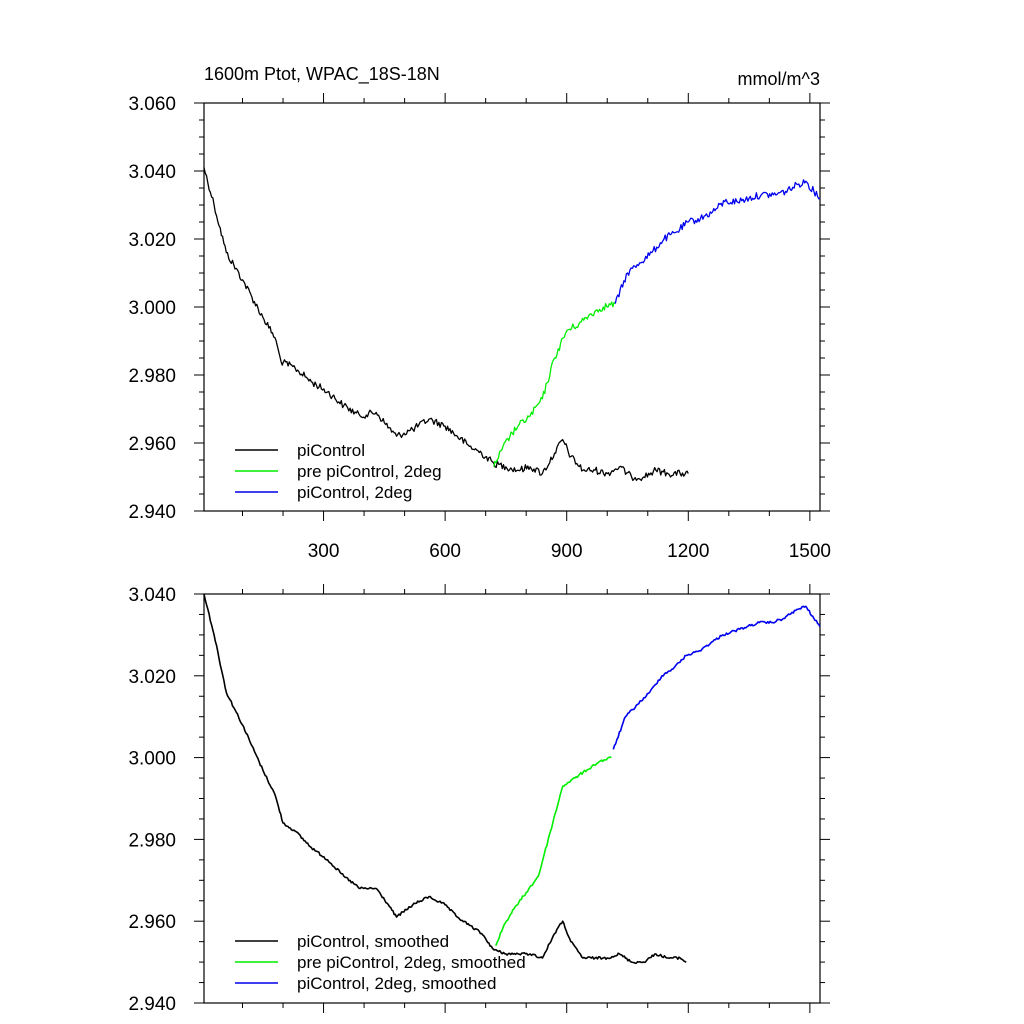 This screenshot has width=1024, height=1024. Describe the element at coordinates (152, 172) in the screenshot. I see `top-y-tick-label: 3.040` at that location.